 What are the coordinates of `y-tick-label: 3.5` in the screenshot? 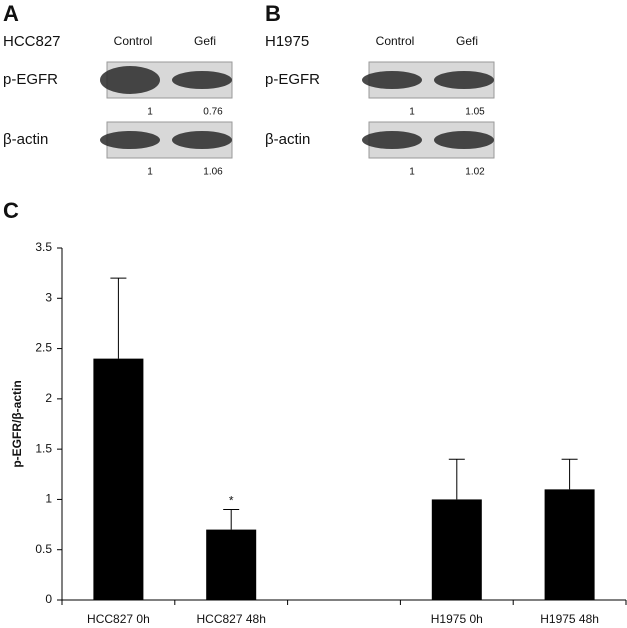 It's located at (43, 247).